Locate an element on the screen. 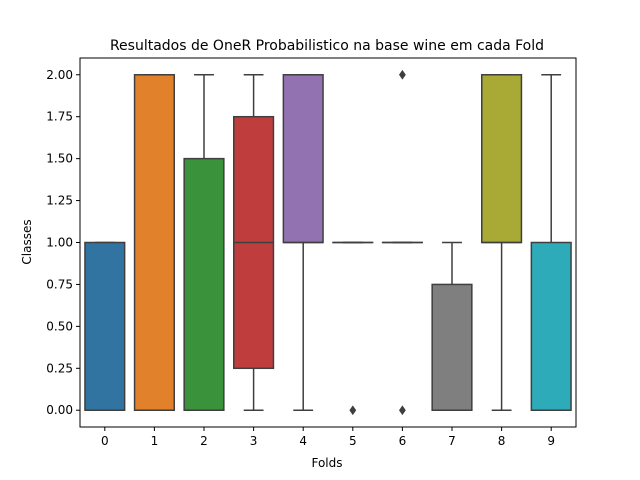 The height and width of the screenshot is (480, 640). x-axis-label: Folds is located at coordinates (326, 463).